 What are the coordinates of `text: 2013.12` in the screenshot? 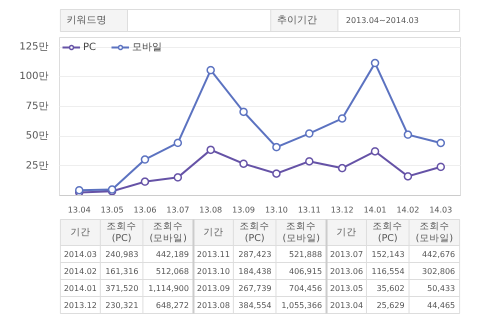 It's located at (80, 305).